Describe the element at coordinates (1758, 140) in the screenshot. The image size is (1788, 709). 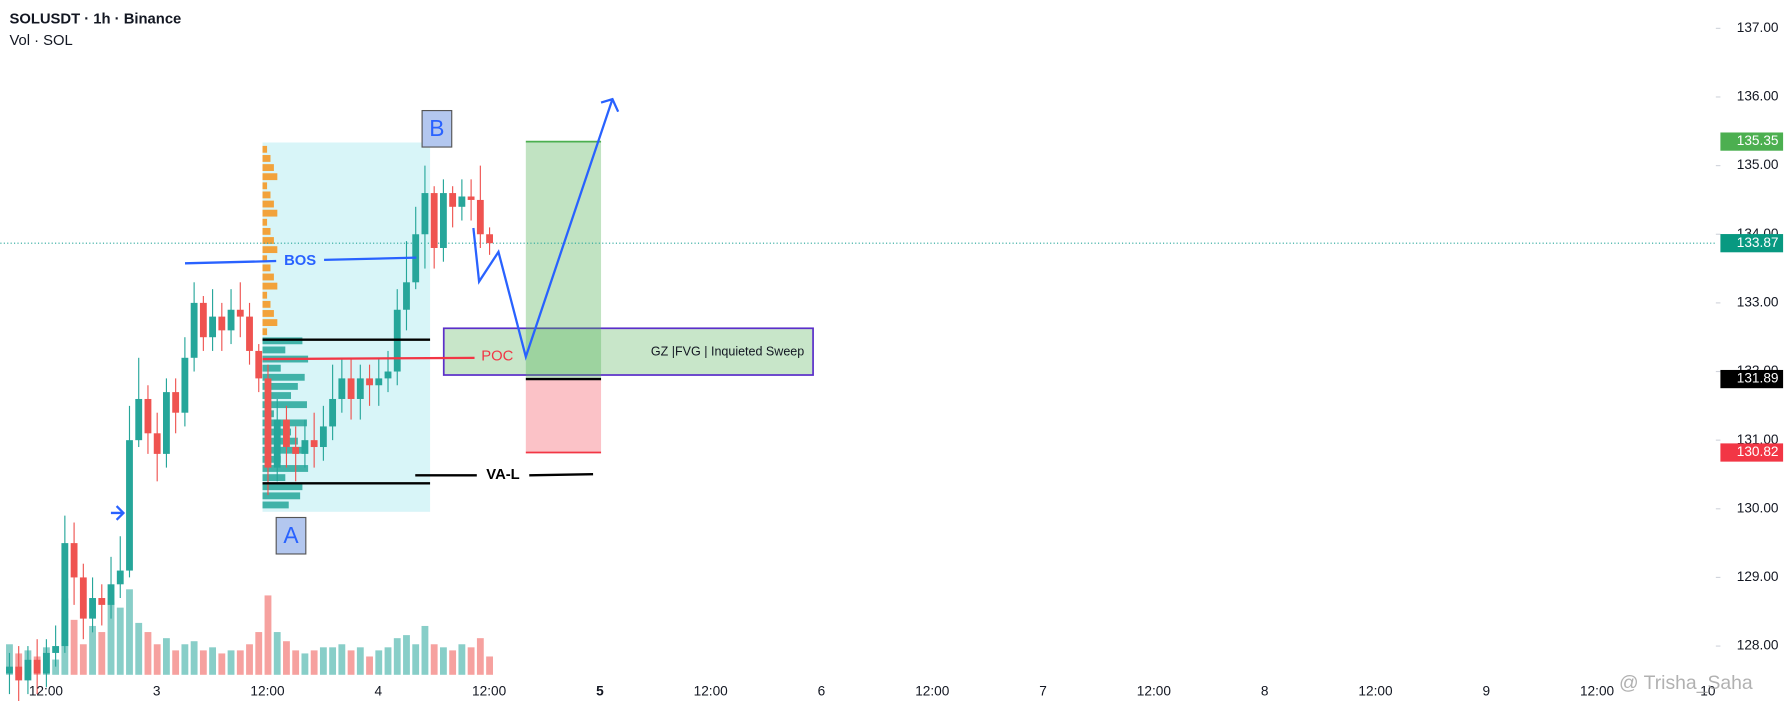
I see `target-badge: 135.35` at that location.